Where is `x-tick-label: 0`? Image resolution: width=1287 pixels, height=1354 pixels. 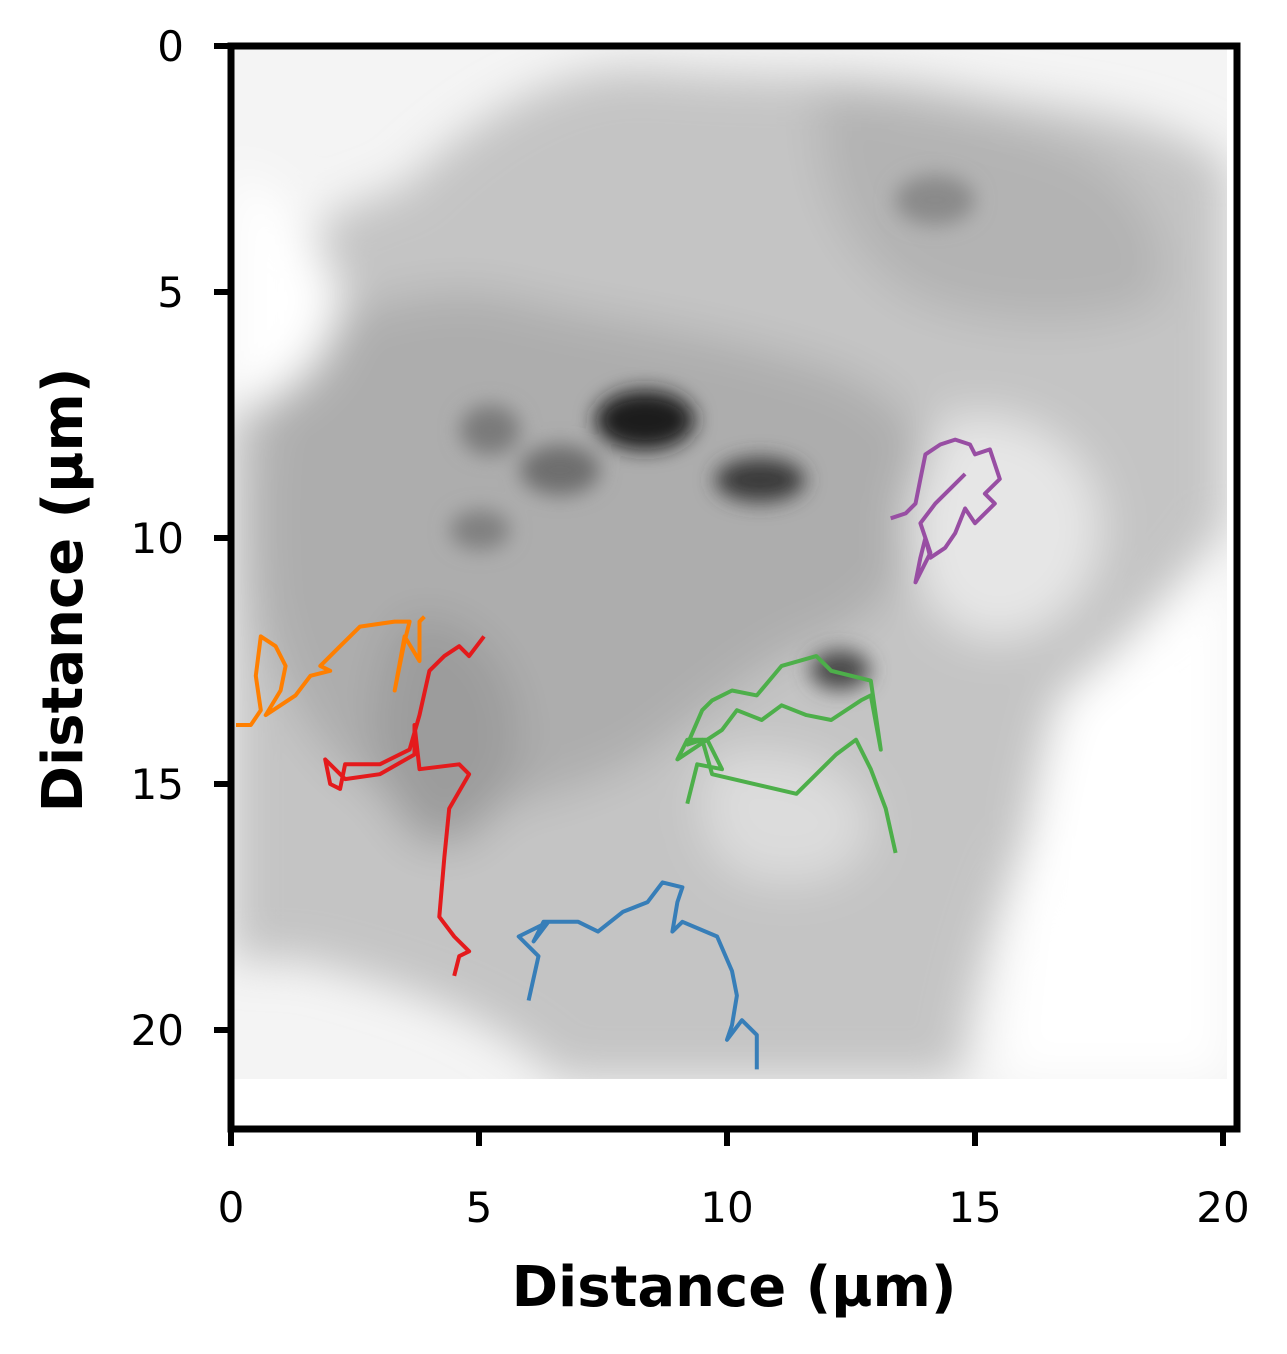 x-tick-label: 0 is located at coordinates (231, 1207).